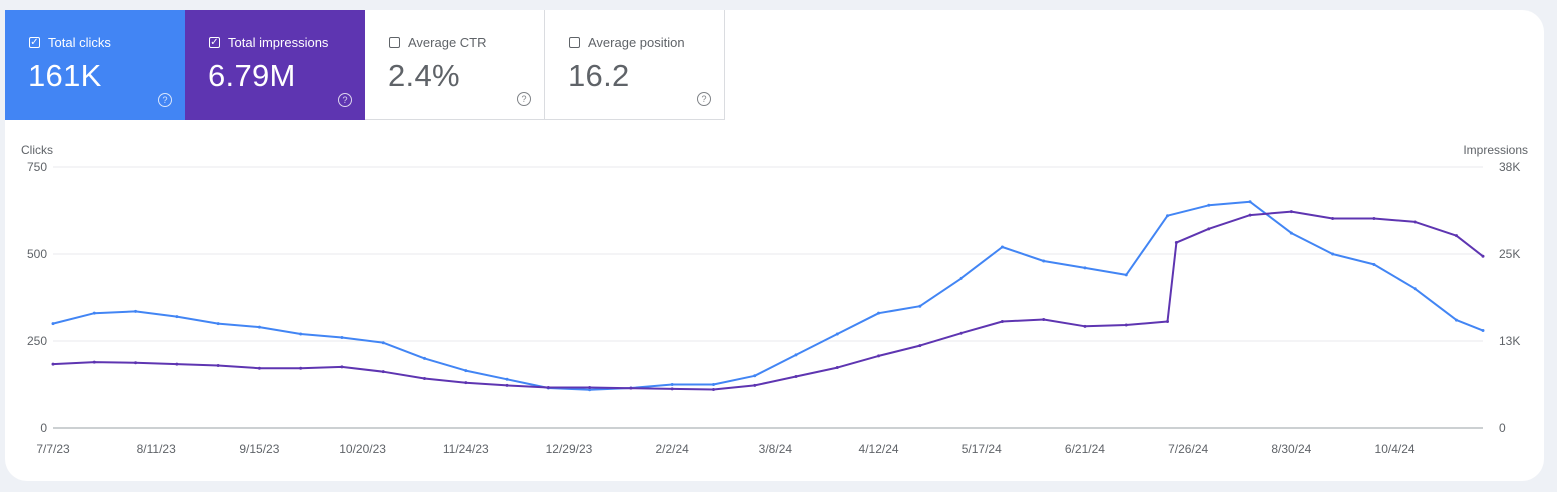 Image resolution: width=1557 pixels, height=492 pixels. I want to click on x-tick-label: 2/2/24, so click(672, 449).